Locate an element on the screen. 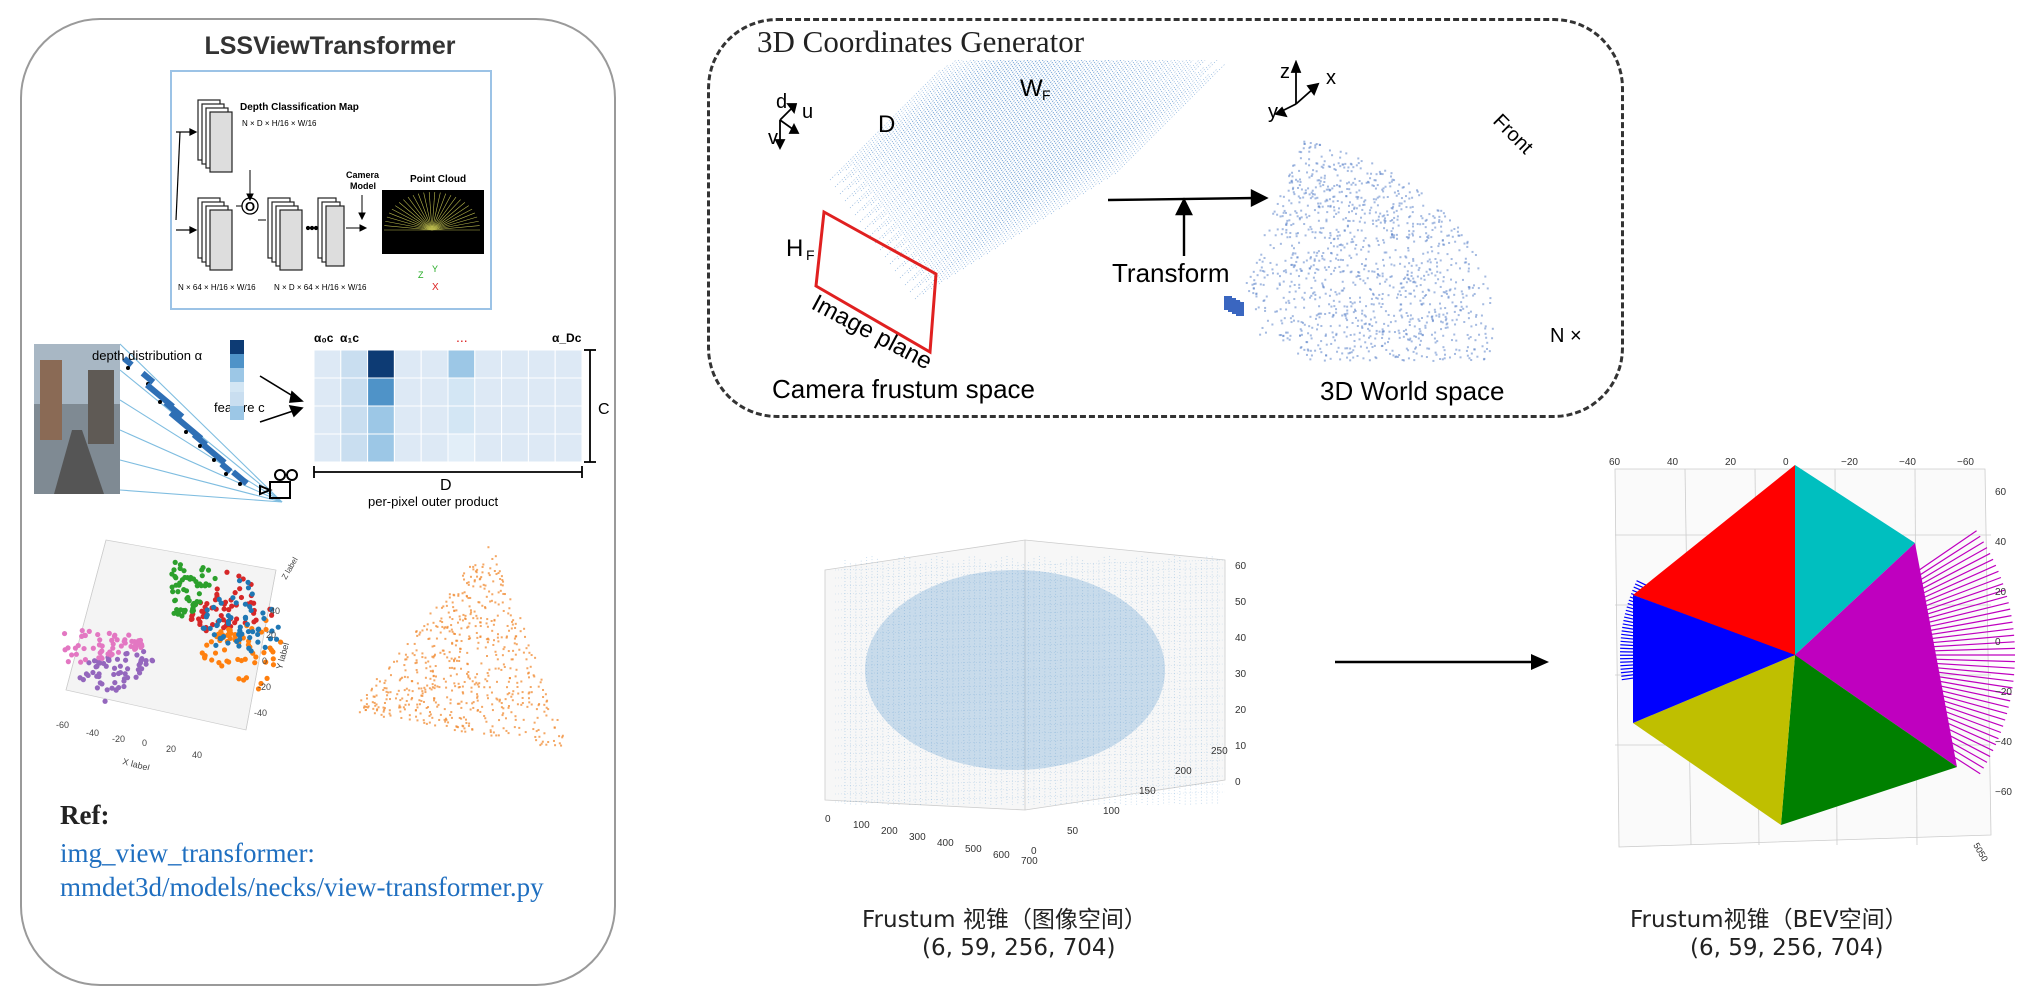 This screenshot has height=1001, width=2038. svg-text: α₀c is located at coordinates (324, 338).